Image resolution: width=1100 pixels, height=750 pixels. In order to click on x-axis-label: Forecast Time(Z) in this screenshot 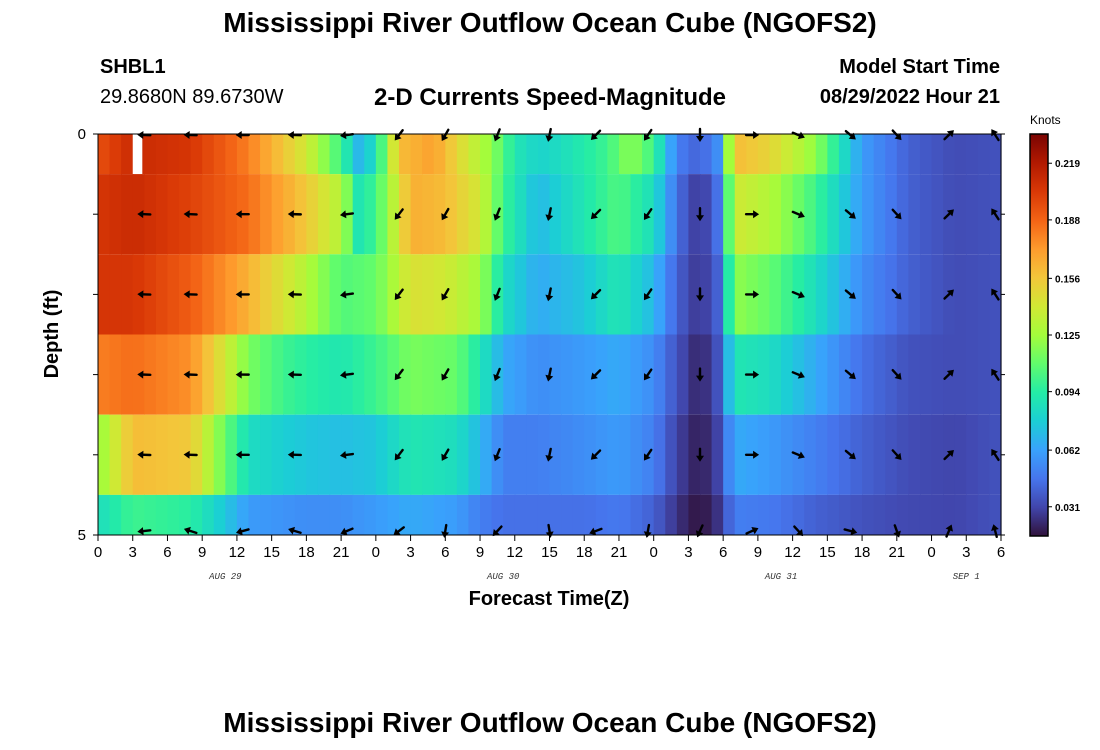, I will do `click(549, 599)`.